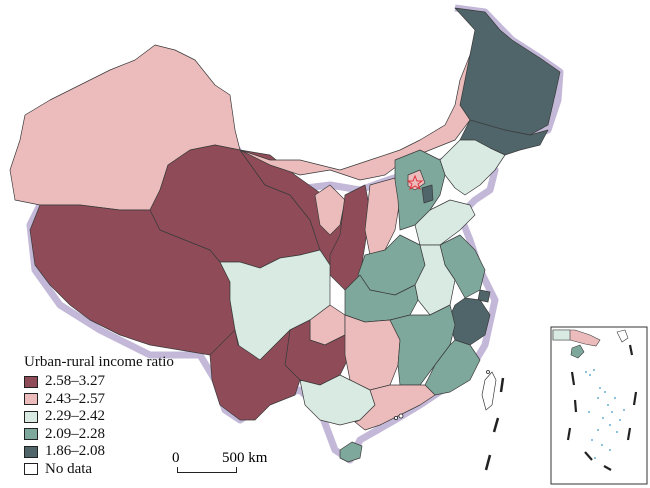 This screenshot has width=650, height=488. I want to click on legend-label: 2.29–2.42, so click(75, 416).